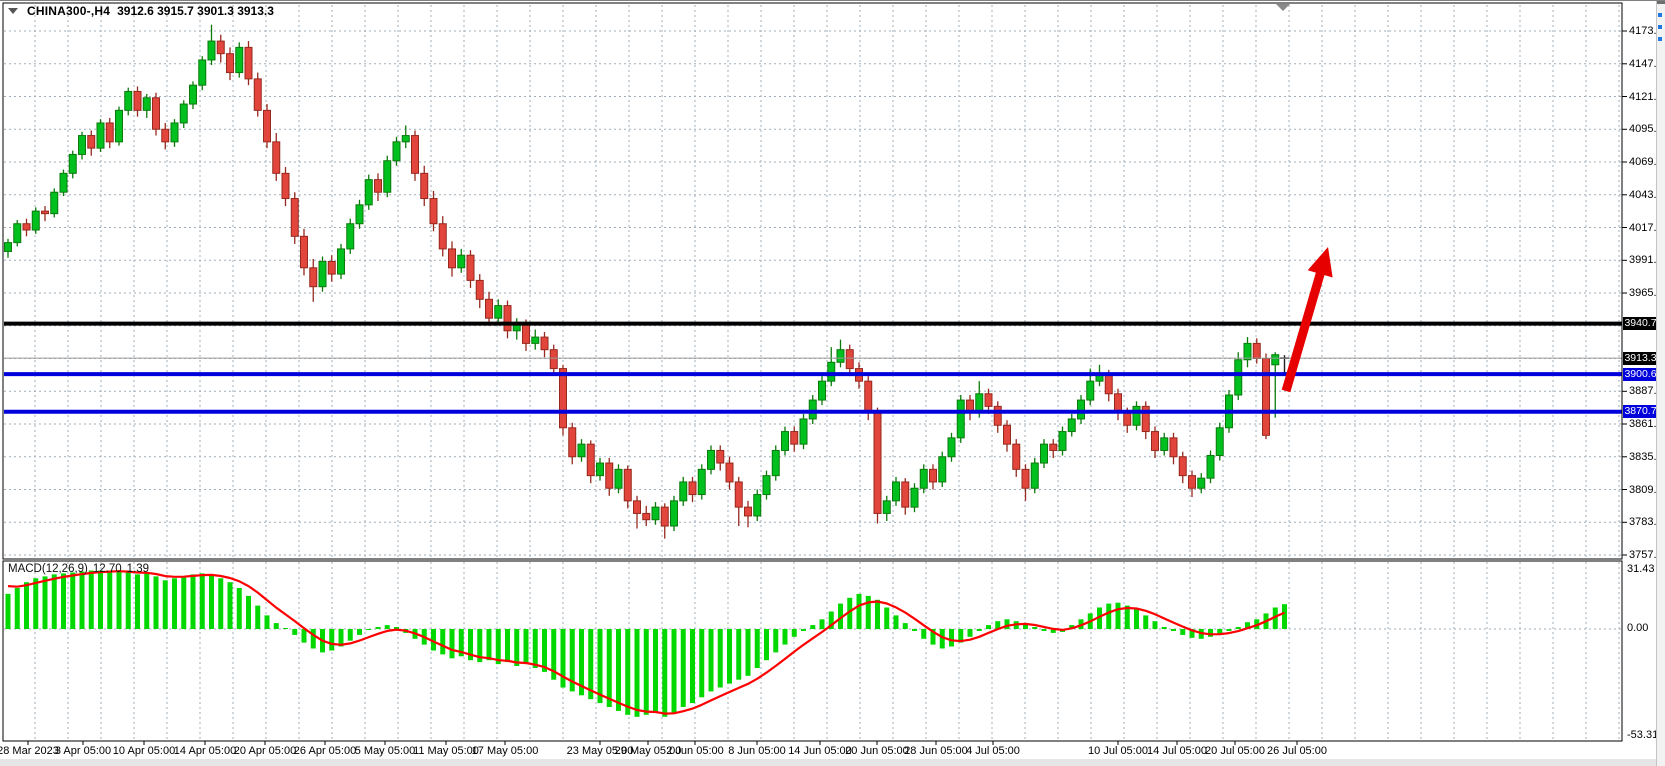 The width and height of the screenshot is (1665, 766). I want to click on shift-marker-icon, so click(1283, 7).